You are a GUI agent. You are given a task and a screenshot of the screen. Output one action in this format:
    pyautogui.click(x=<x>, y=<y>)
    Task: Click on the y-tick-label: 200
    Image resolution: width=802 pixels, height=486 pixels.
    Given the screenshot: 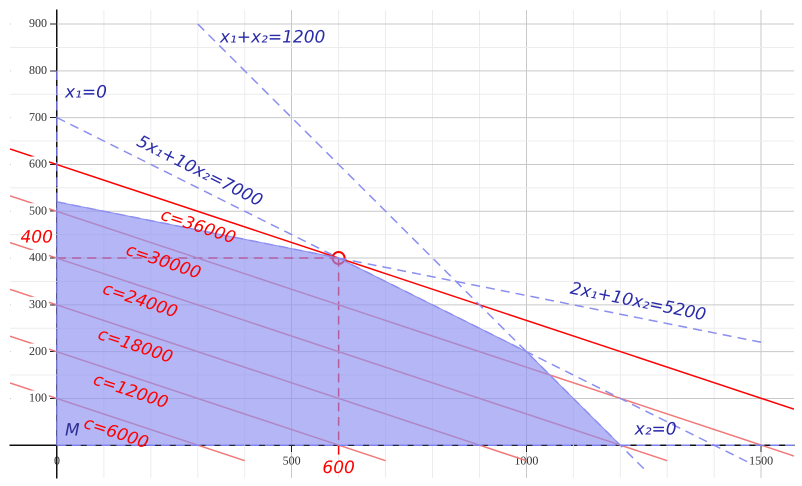 What is the action you would take?
    pyautogui.click(x=37, y=351)
    